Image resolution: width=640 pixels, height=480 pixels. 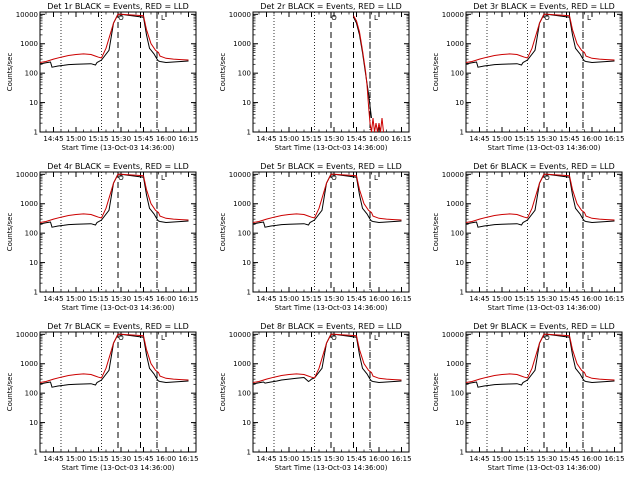 I want to click on chart-title: Det 7r BLACK = Events, RED = LLD, so click(x=118, y=326).